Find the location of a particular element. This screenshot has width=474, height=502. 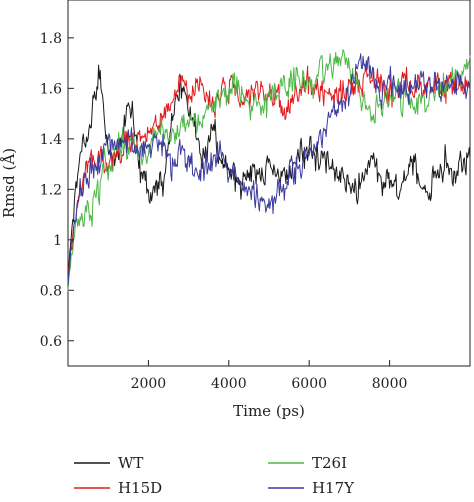

y-axis-title: Rmsd (Å) is located at coordinates (9, 183).